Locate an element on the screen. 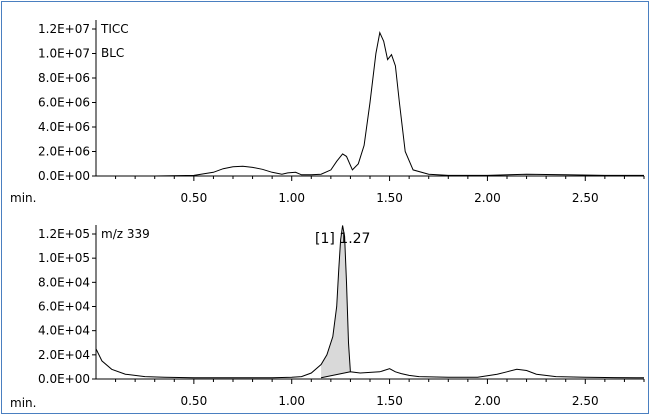  y-tick-label: 1.0E+05 is located at coordinates (64, 258).